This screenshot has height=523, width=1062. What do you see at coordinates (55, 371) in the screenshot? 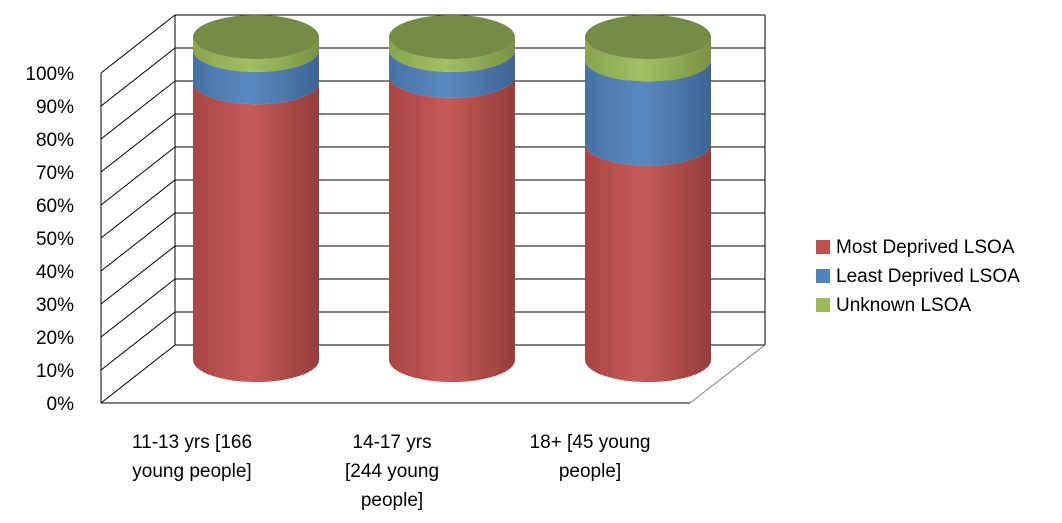
I see `y-tick-label: 10%` at bounding box center [55, 371].